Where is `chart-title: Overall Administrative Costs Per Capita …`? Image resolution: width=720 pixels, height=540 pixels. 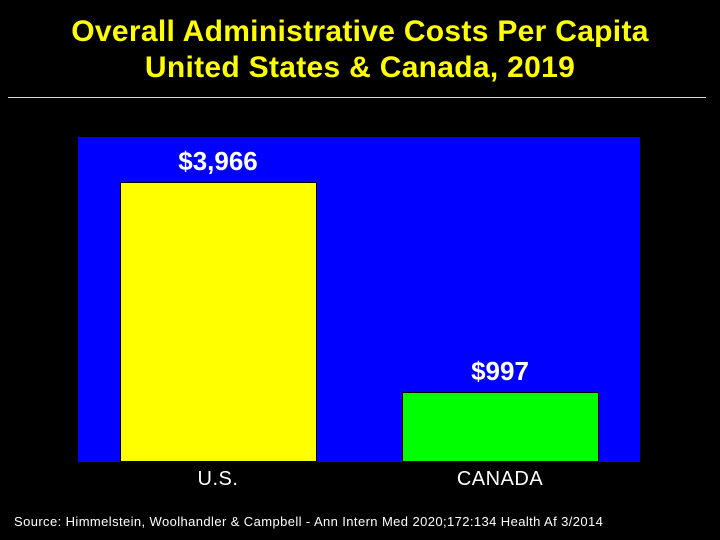
chart-title: Overall Administrative Costs Per Capita … is located at coordinates (360, 50).